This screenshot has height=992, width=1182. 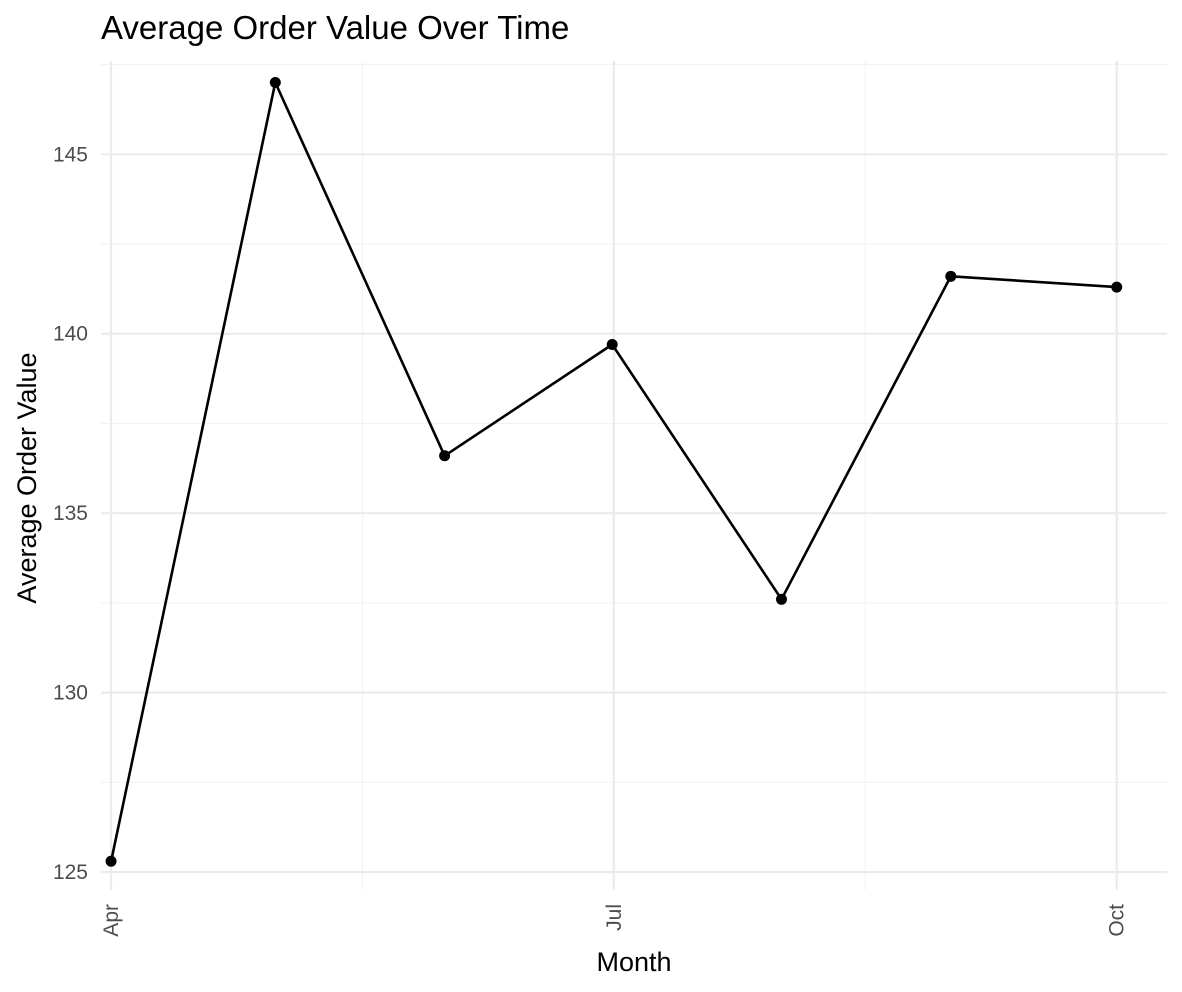 I want to click on x-axis-title: Month, so click(x=633, y=962).